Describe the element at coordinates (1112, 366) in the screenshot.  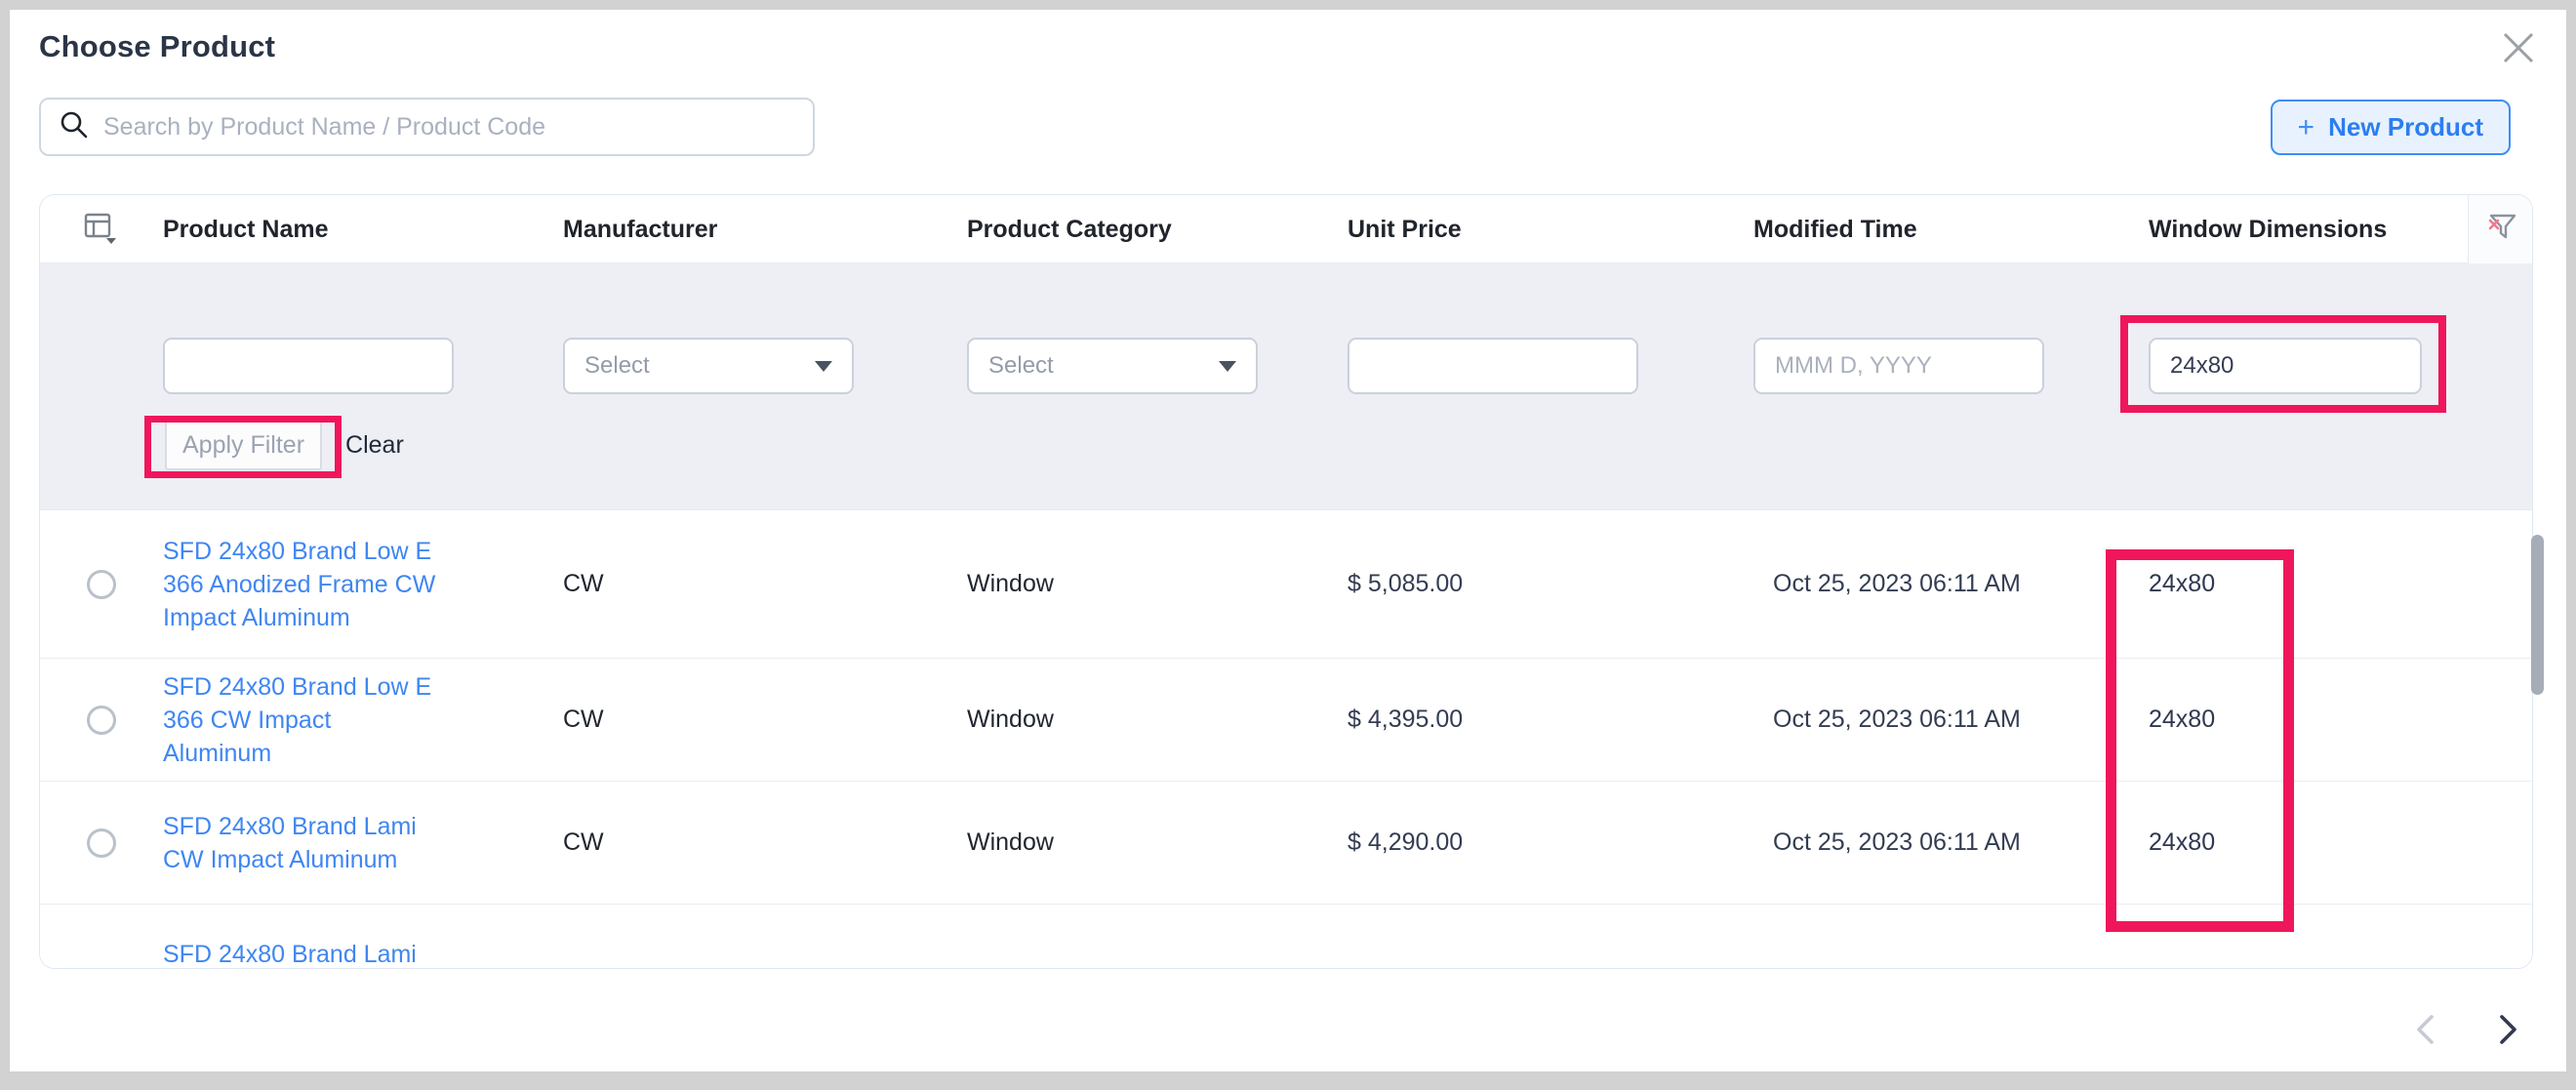
I see `filter-category-select: Select` at that location.